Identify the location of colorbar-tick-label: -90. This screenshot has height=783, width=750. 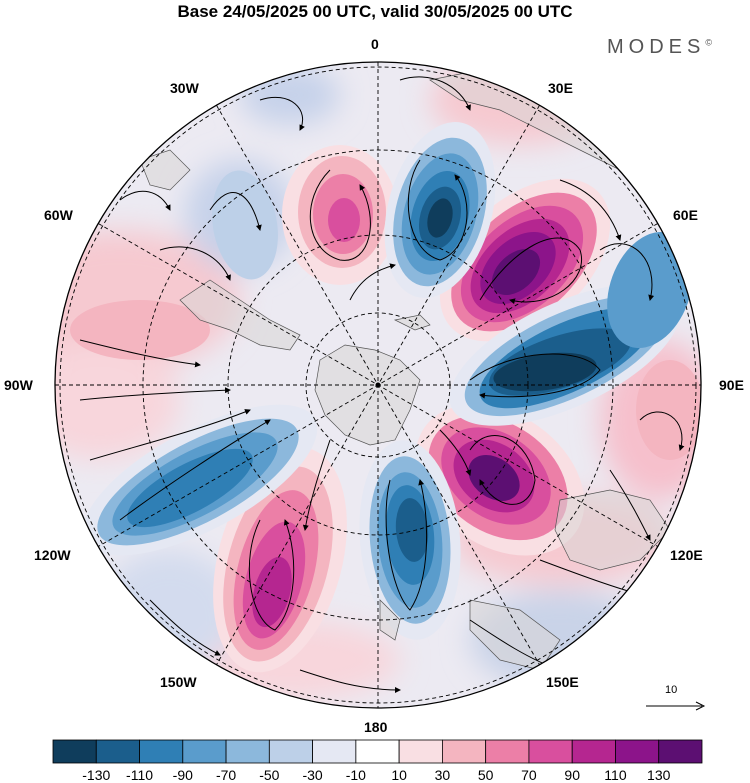
(183, 775).